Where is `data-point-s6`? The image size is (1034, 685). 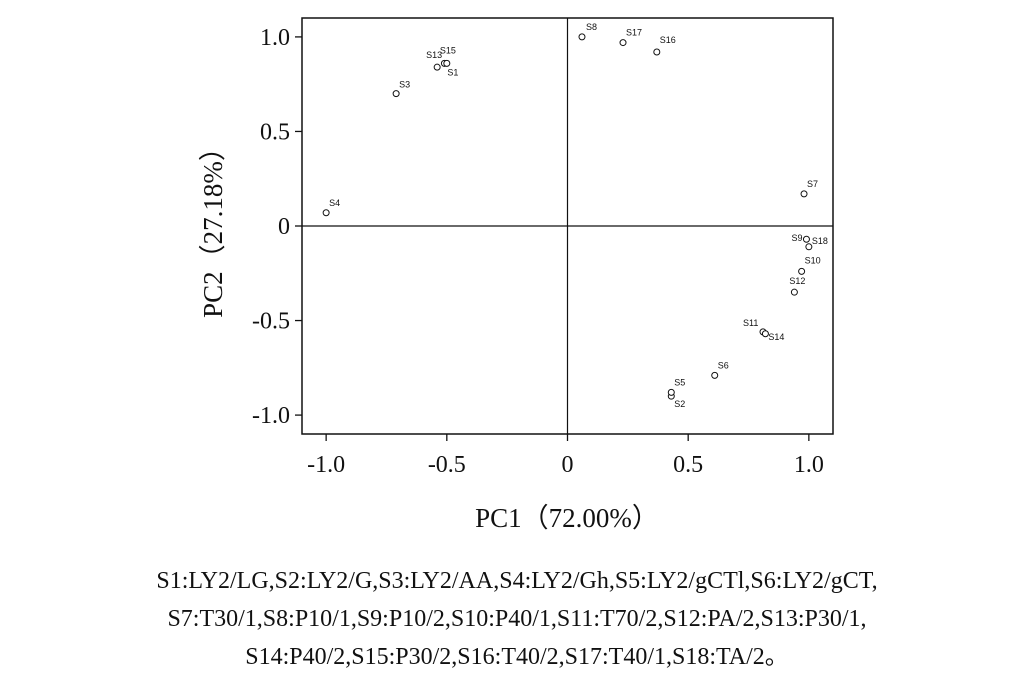 data-point-s6 is located at coordinates (715, 375).